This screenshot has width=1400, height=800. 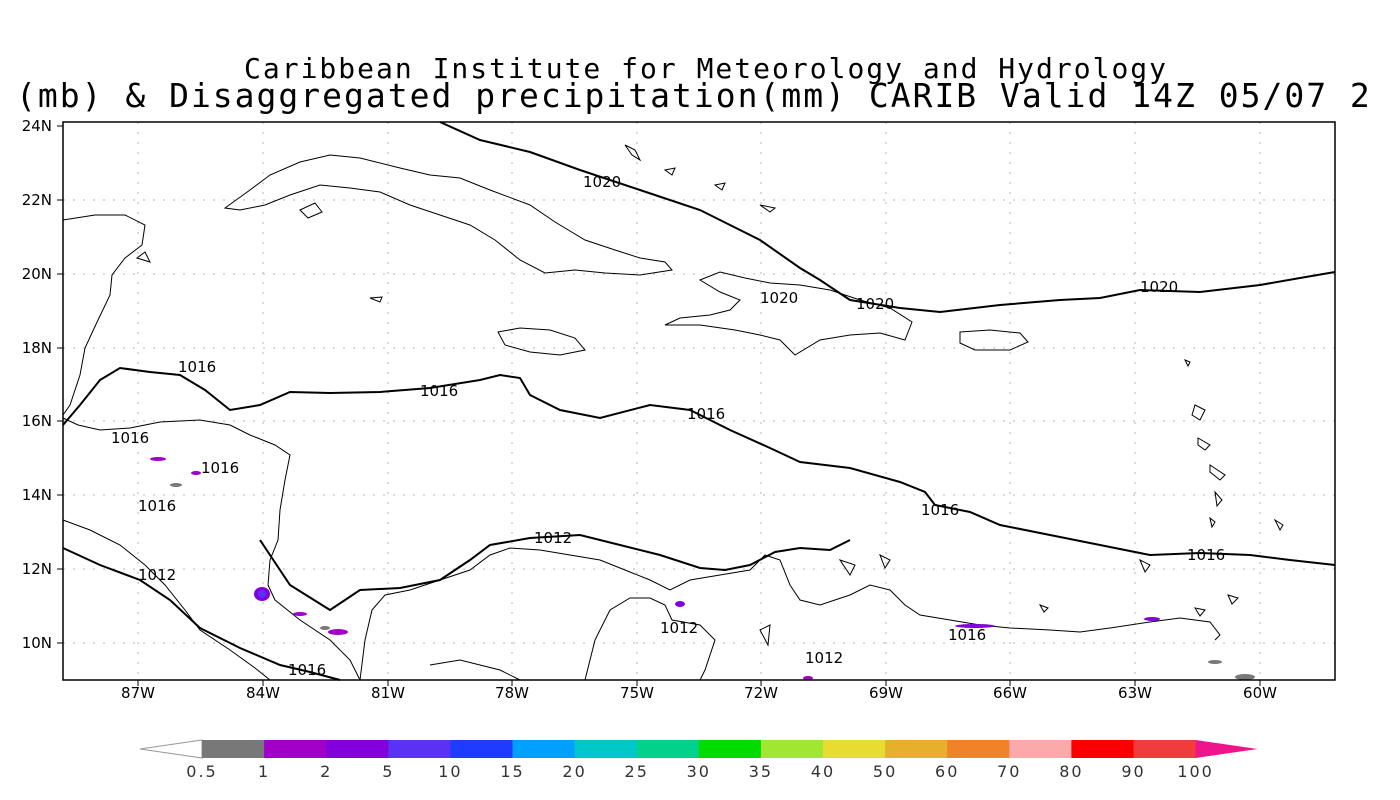 I want to click on lat-tick-label: 12N, so click(x=37, y=569).